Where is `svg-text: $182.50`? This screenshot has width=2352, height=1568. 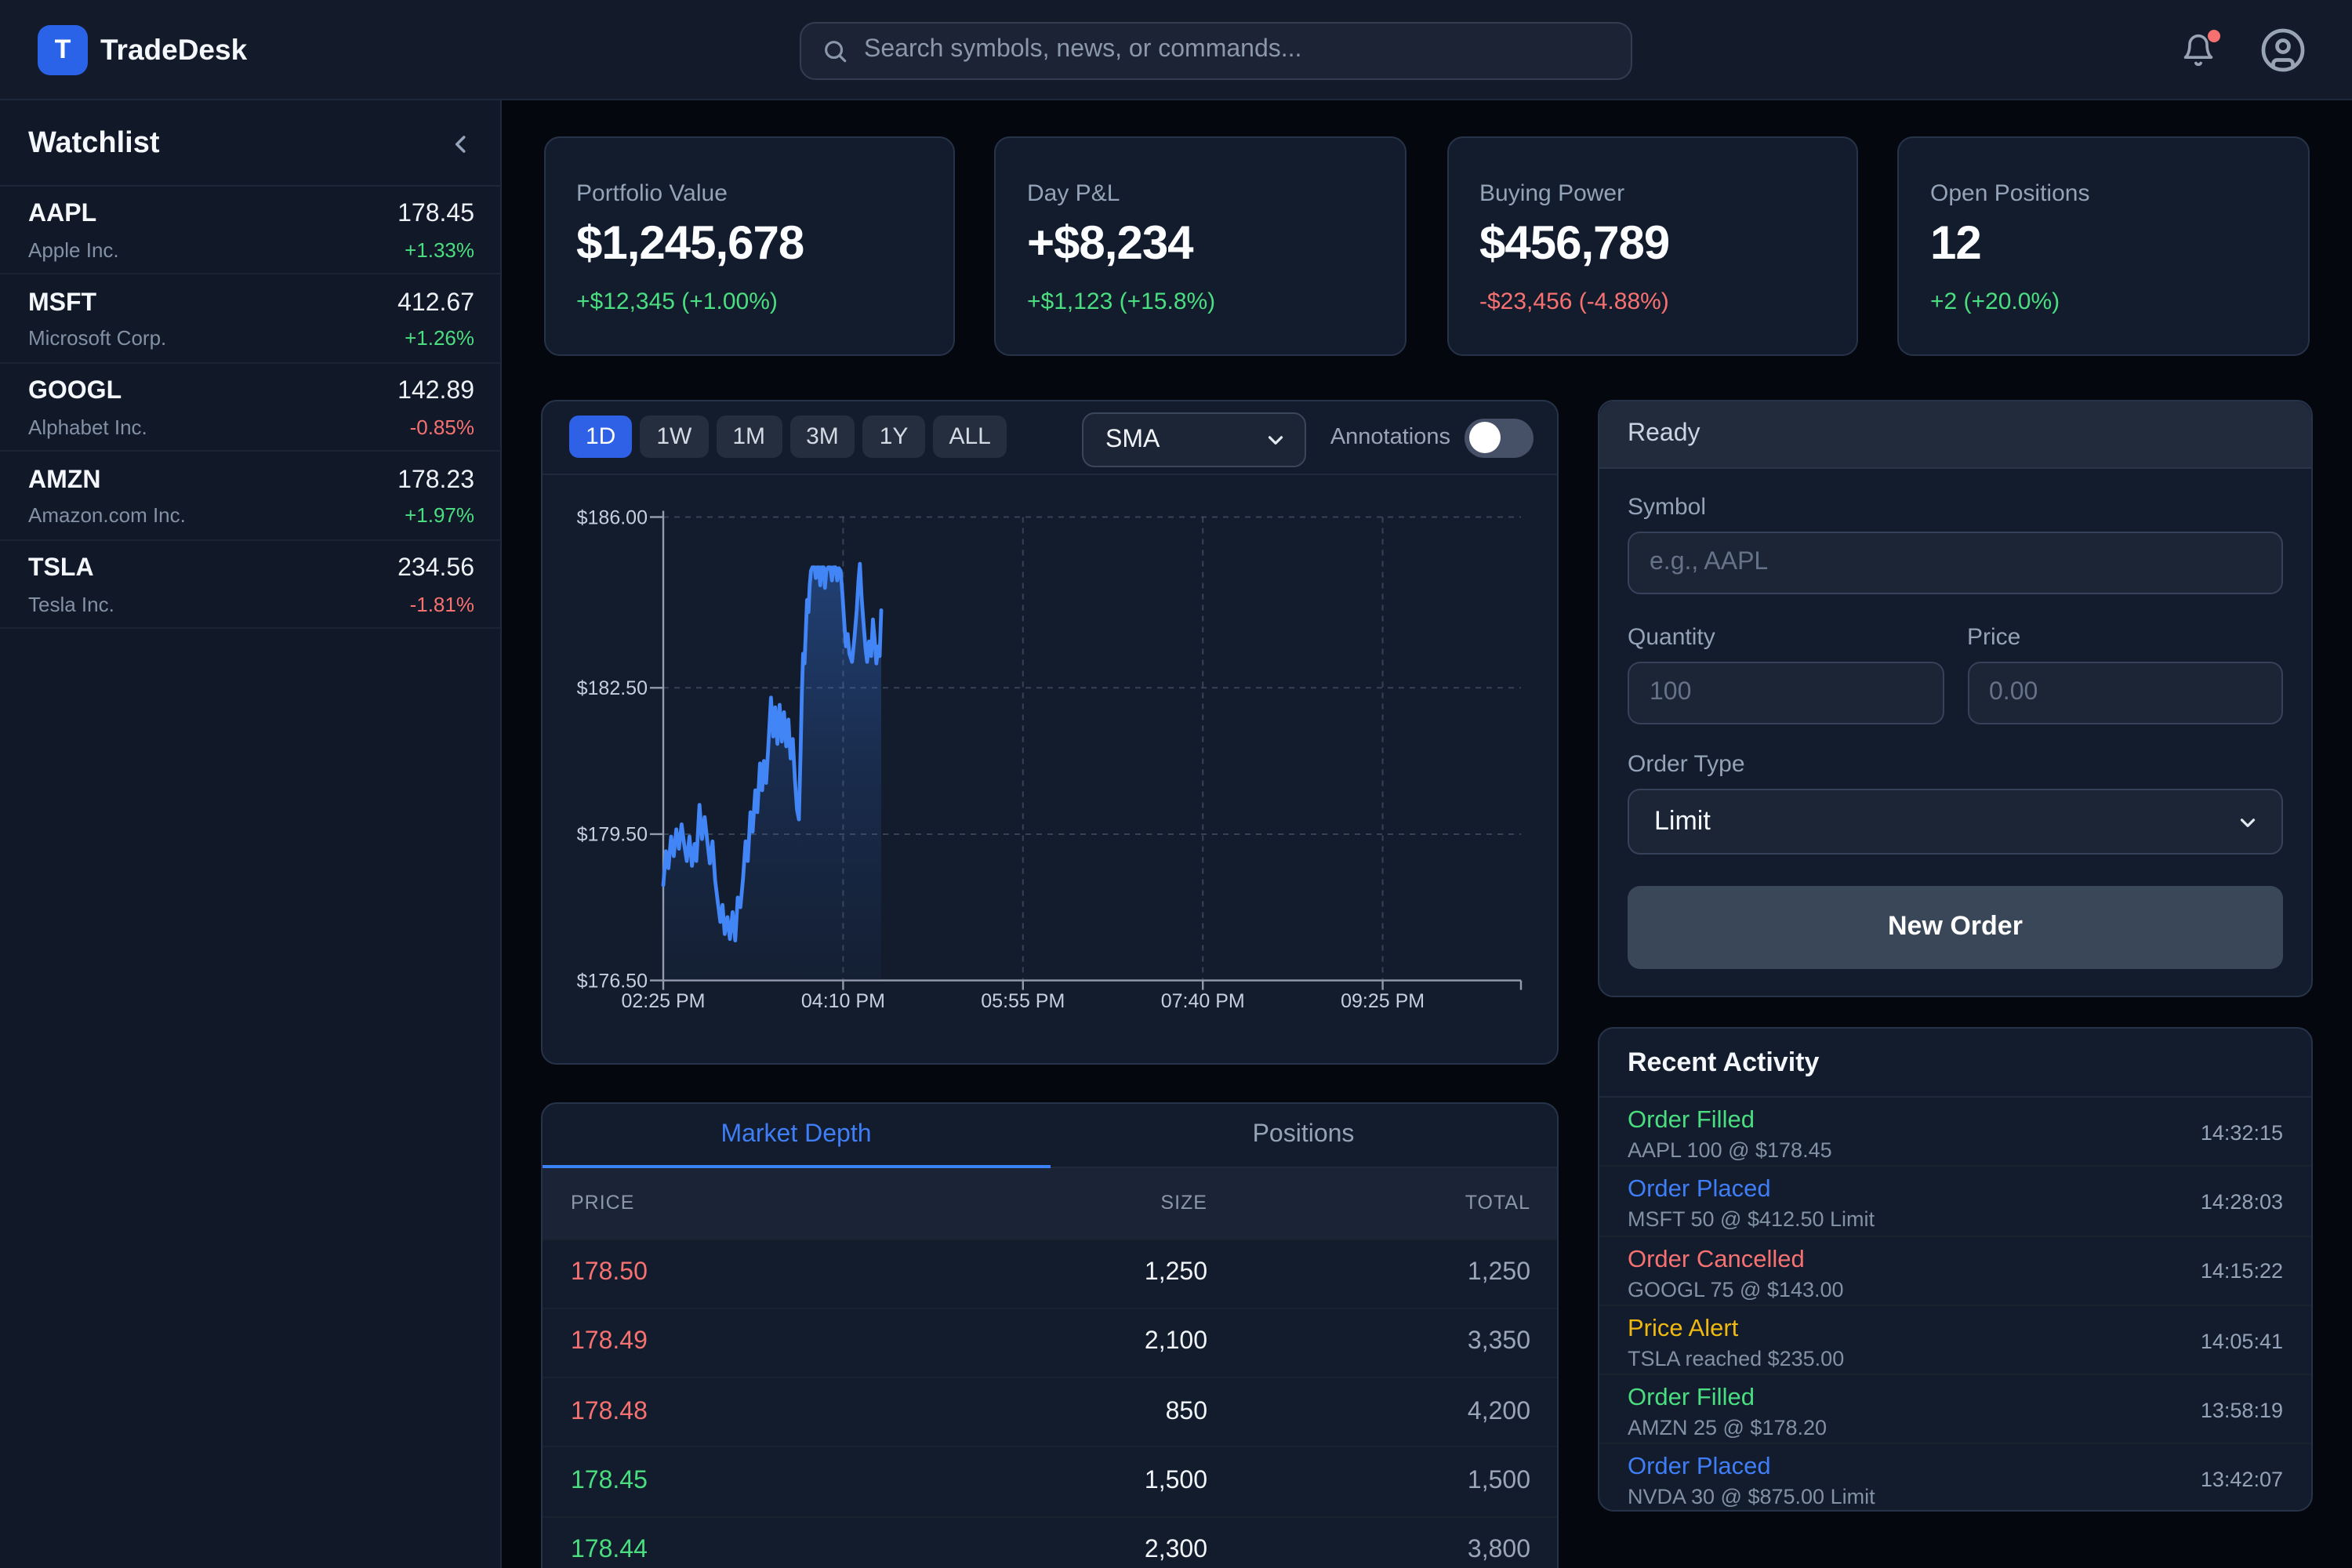
svg-text: $182.50 is located at coordinates (612, 688).